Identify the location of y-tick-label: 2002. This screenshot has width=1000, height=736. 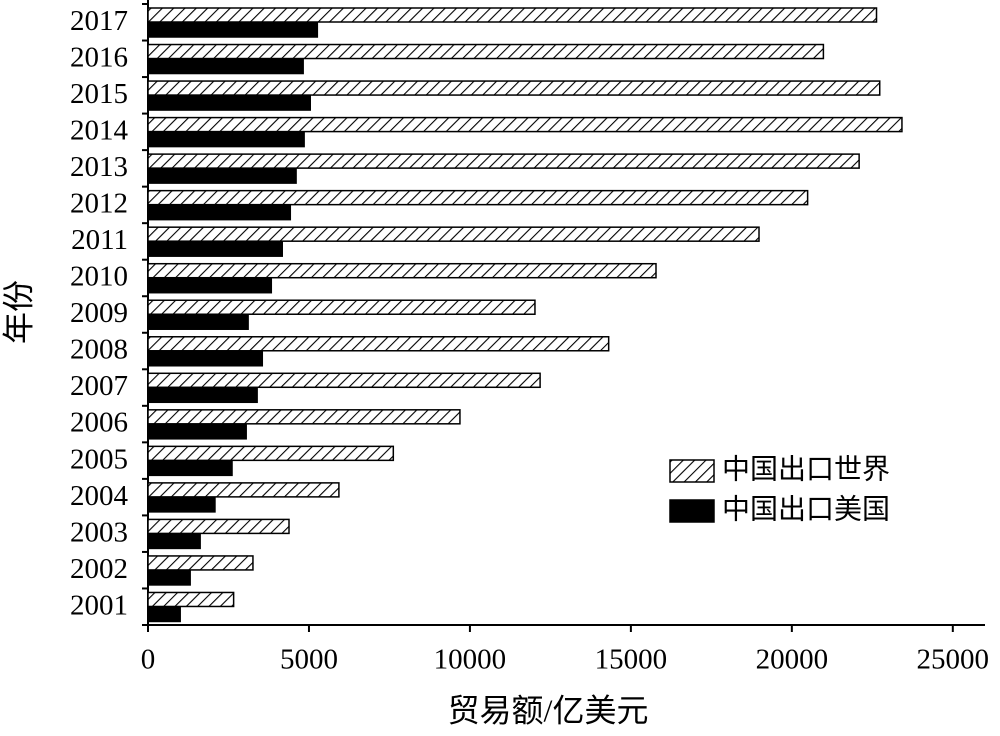
(99, 569).